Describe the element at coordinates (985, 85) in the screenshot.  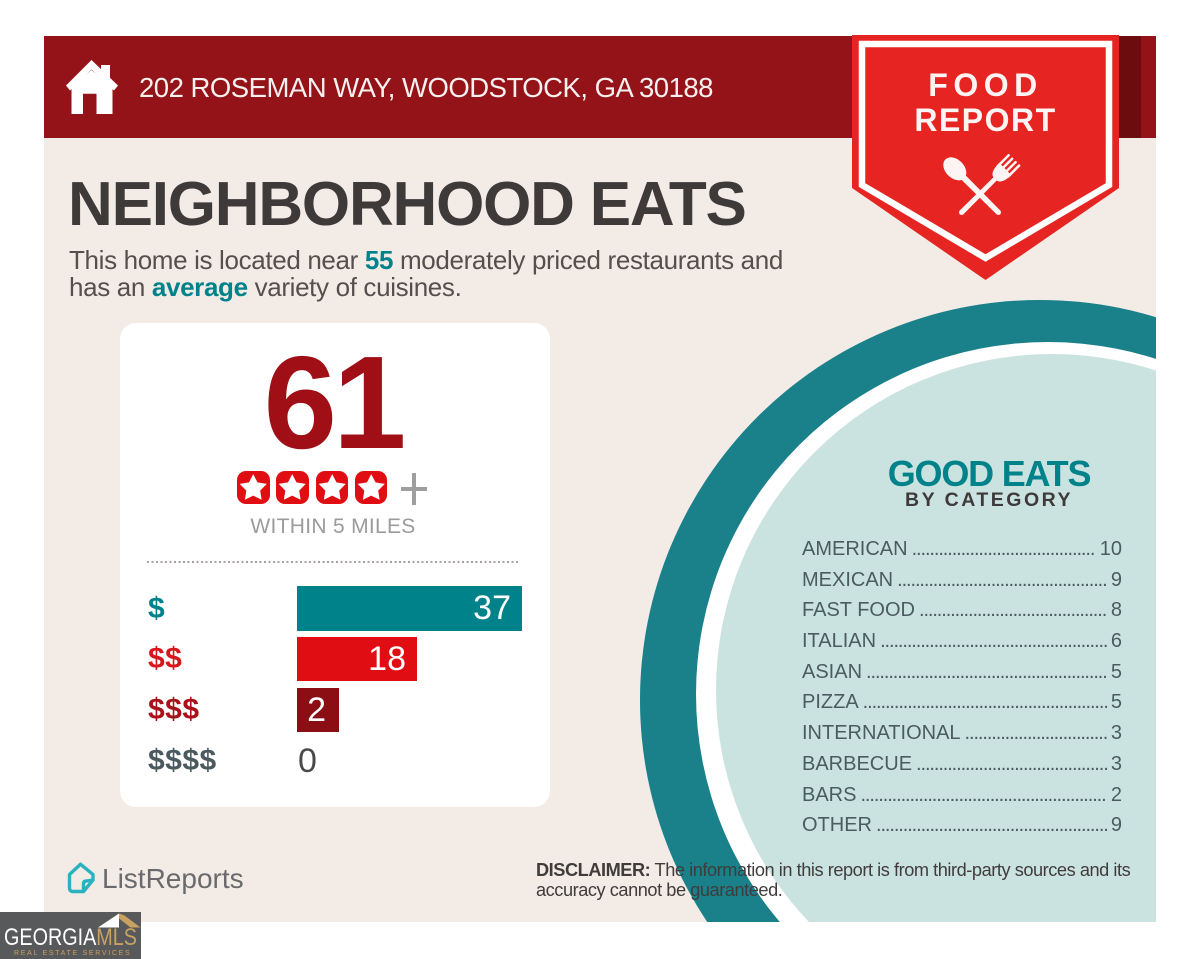
I see `svg-text: FOOD` at that location.